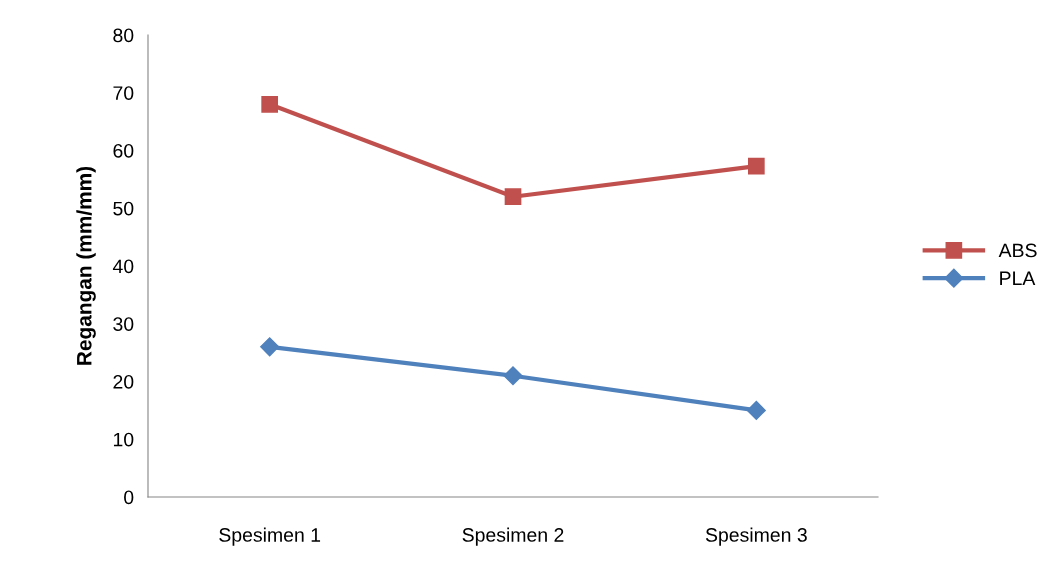 The image size is (1038, 580). I want to click on x-tick-label: Spesimen 2, so click(513, 536).